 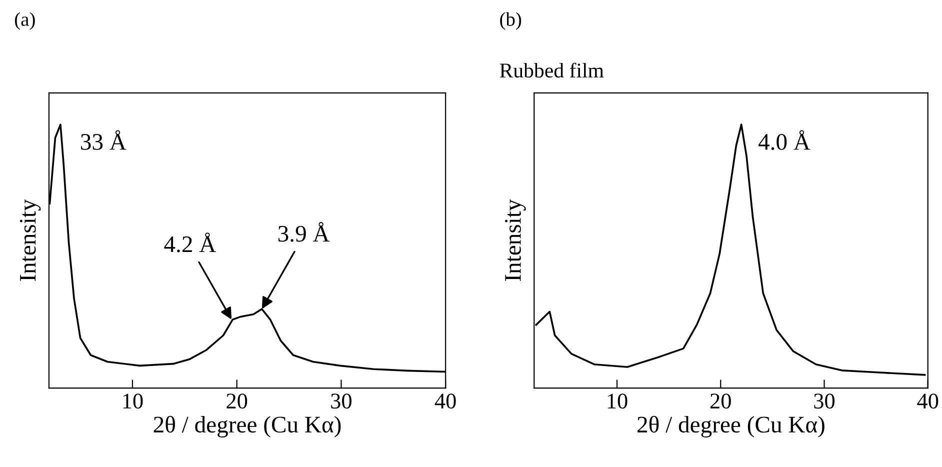 I want to click on annotation: 3.9 Å, so click(x=304, y=232).